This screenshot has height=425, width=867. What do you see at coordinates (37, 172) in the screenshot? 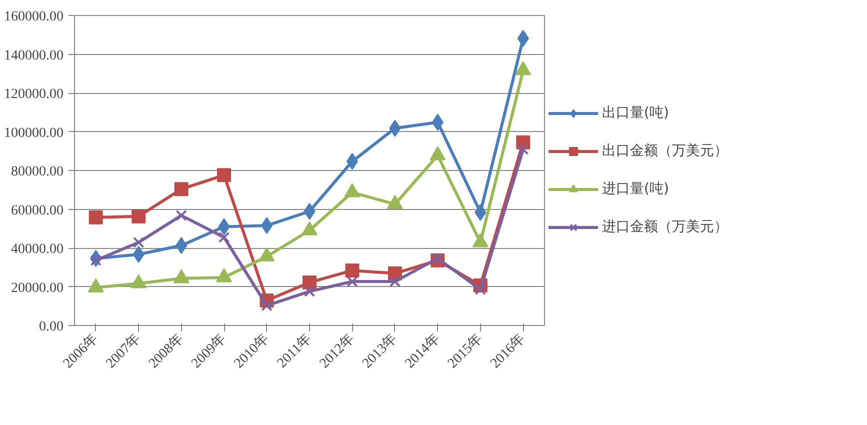
I see `y-tick-label: 80000.00` at bounding box center [37, 172].